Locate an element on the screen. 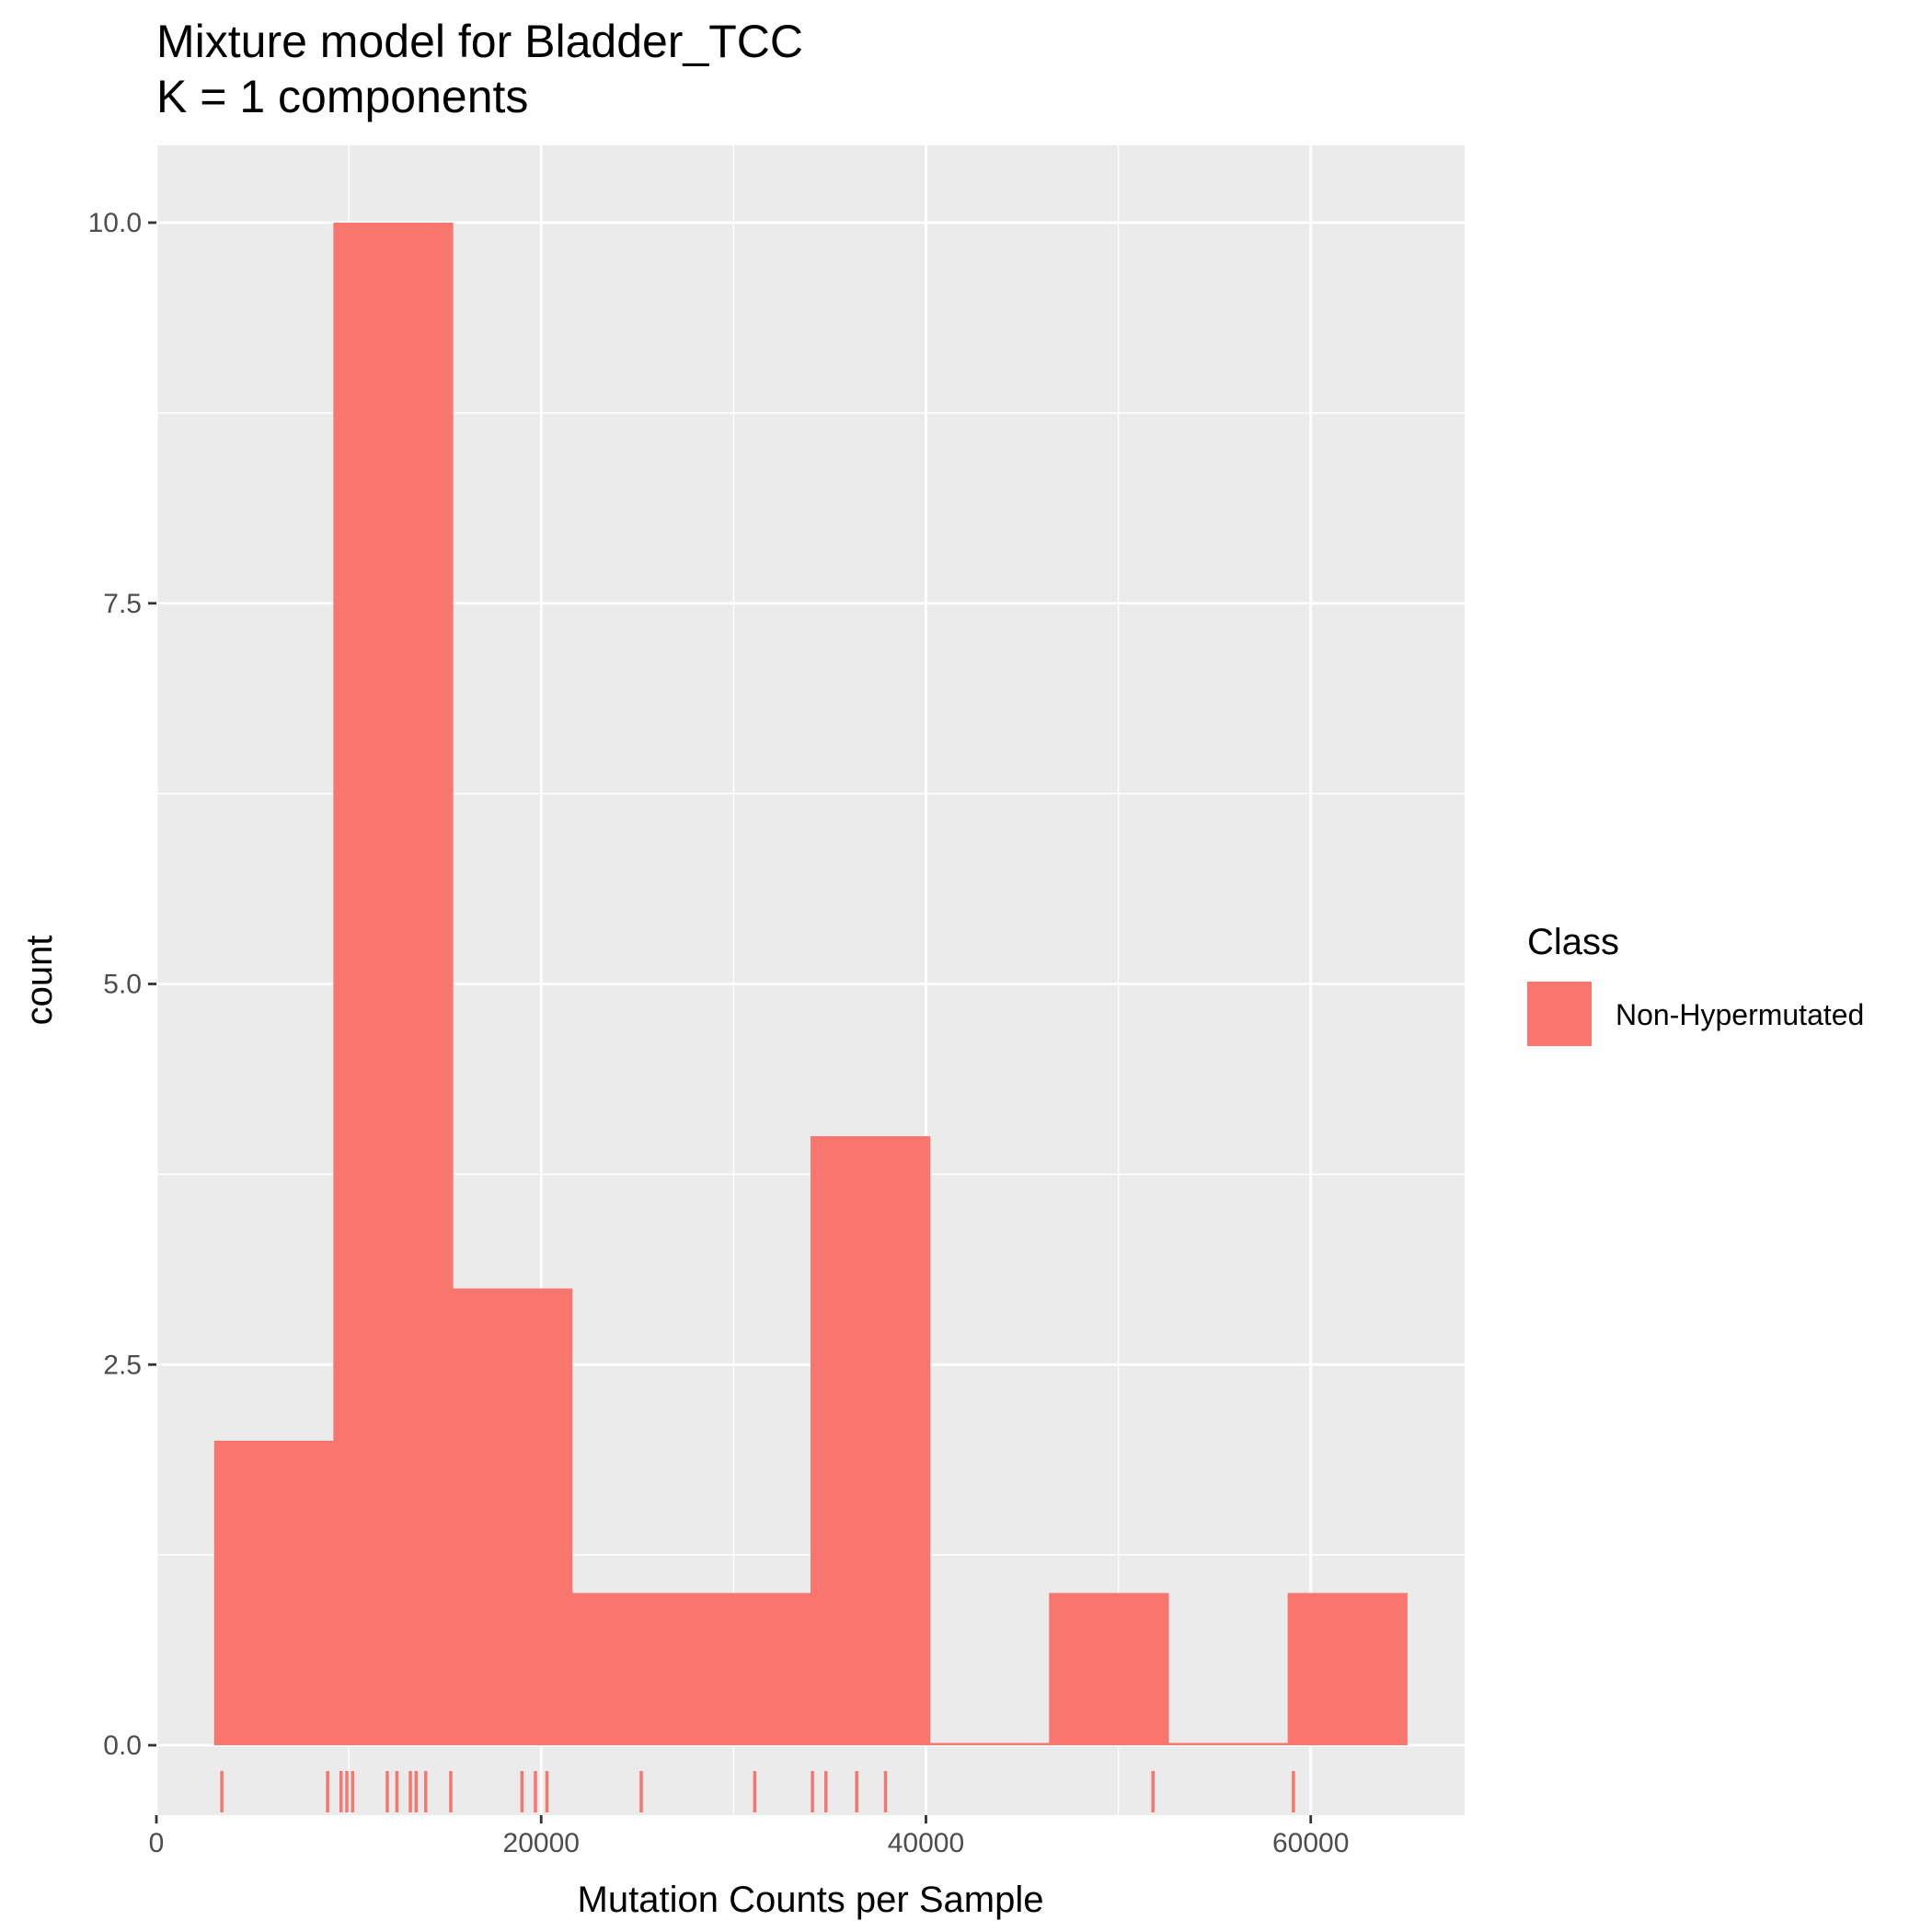  legend-label: Non-Hypermutated is located at coordinates (1740, 1014).